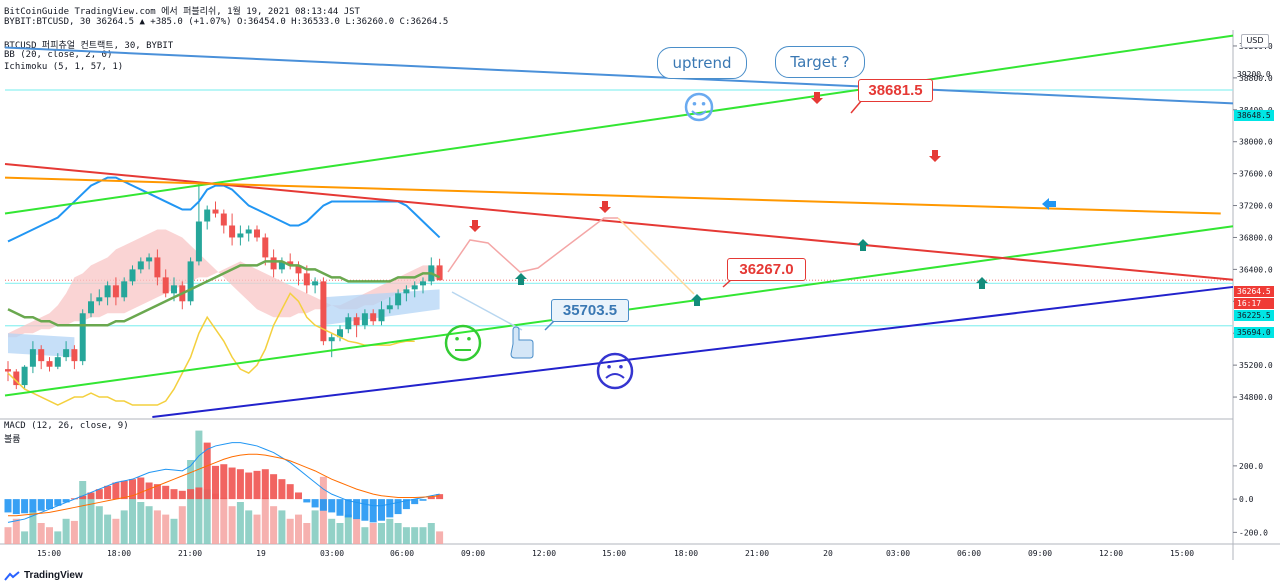 This screenshot has width=1280, height=588. What do you see at coordinates (619, 75) in the screenshot?
I see `trendline-blue-upper` at bounding box center [619, 75].